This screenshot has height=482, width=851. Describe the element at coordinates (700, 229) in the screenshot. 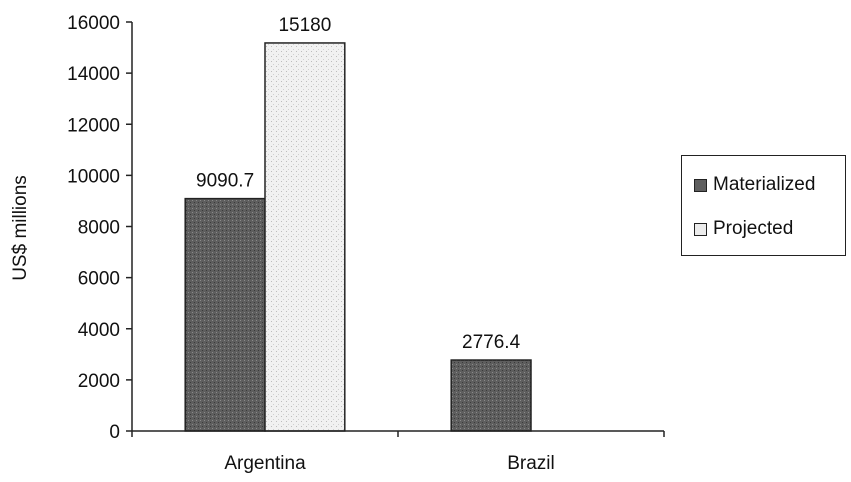

I see `legend-swatch-projected` at that location.